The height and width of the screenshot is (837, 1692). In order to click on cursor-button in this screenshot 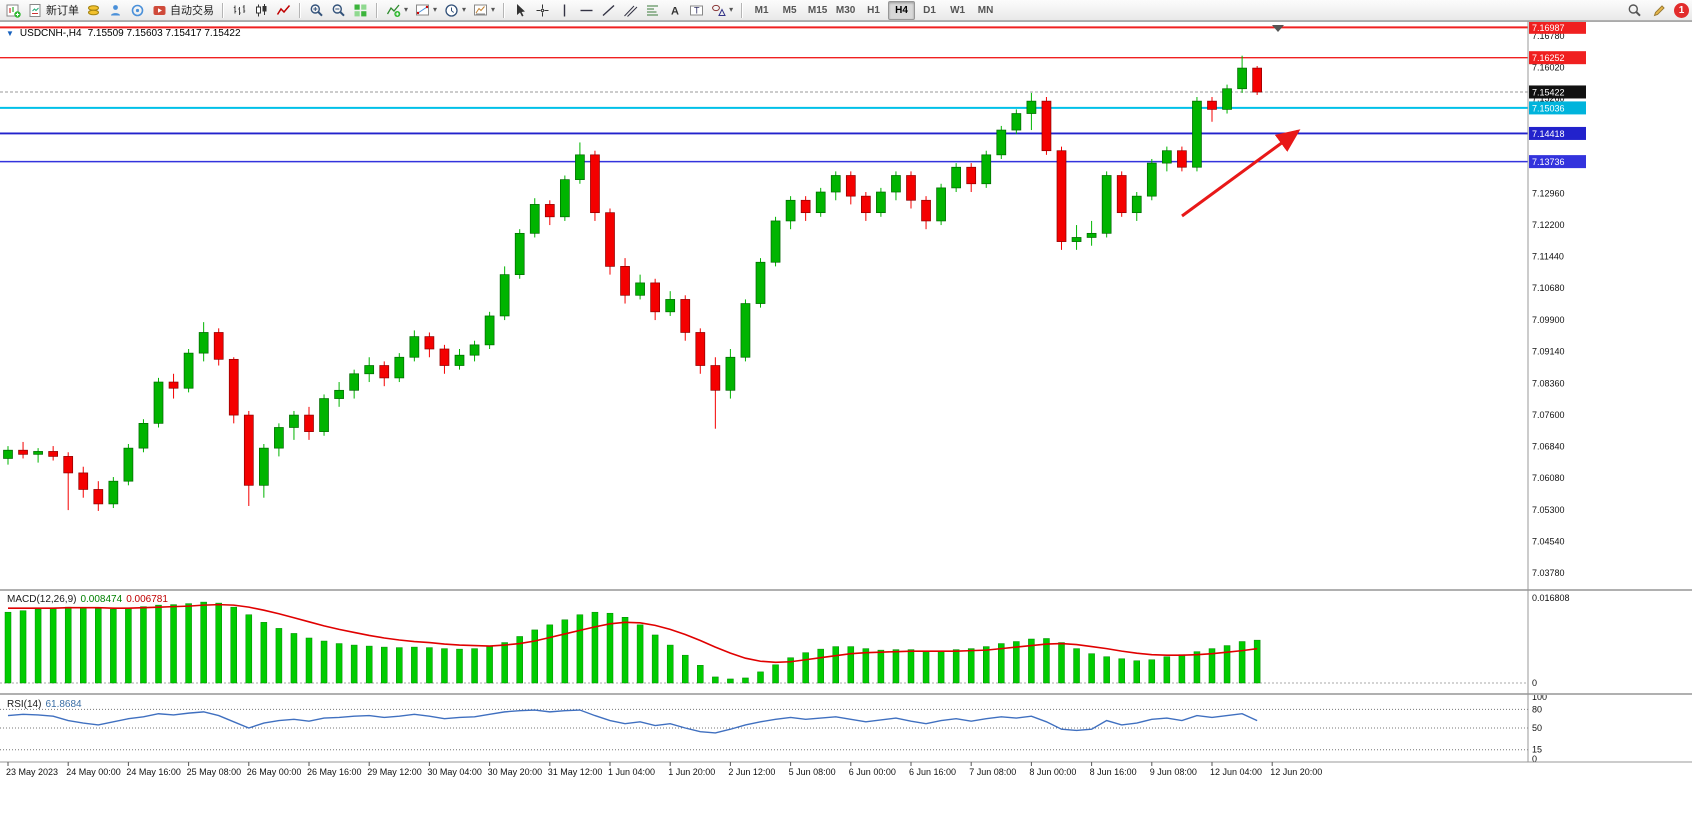, I will do `click(520, 10)`.